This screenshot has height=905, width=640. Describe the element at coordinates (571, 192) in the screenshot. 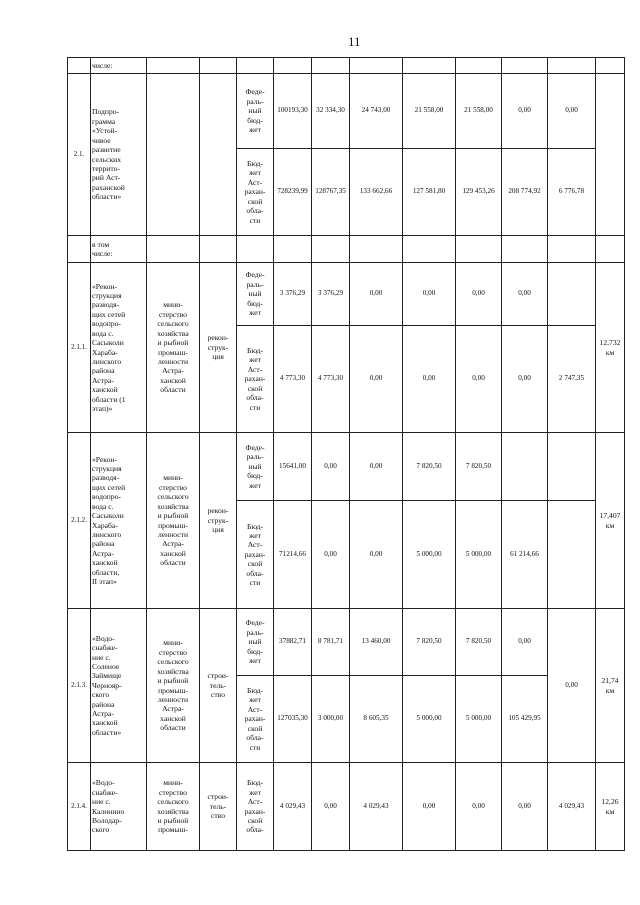

I see `value-cell: 6 776,78` at that location.